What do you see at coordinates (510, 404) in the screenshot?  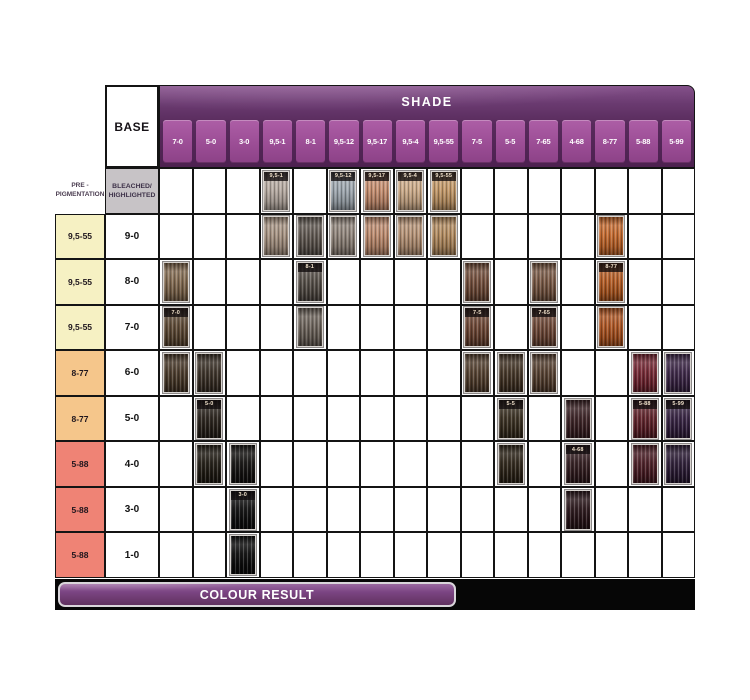 I see `swatch-label: 5-5` at bounding box center [510, 404].